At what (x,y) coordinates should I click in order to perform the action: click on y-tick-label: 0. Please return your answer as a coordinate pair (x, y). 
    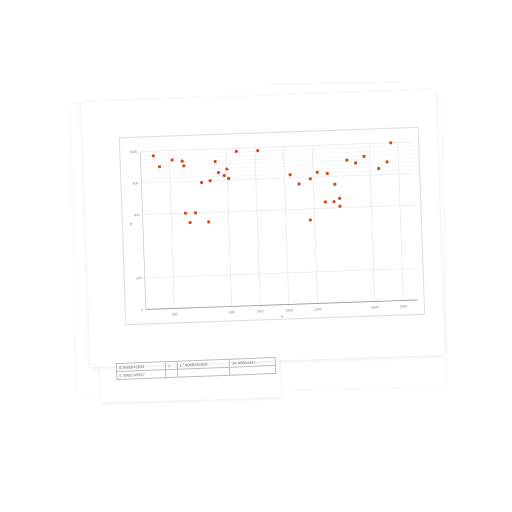
    Looking at the image, I should click on (142, 310).